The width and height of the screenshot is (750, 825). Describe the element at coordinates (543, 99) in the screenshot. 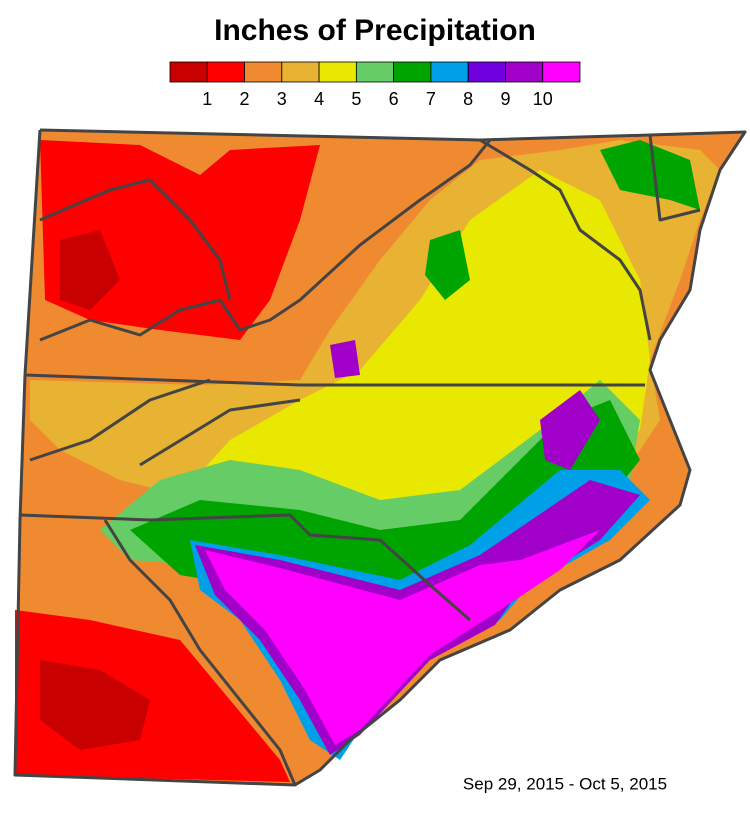

I see `legend-label: 10` at that location.